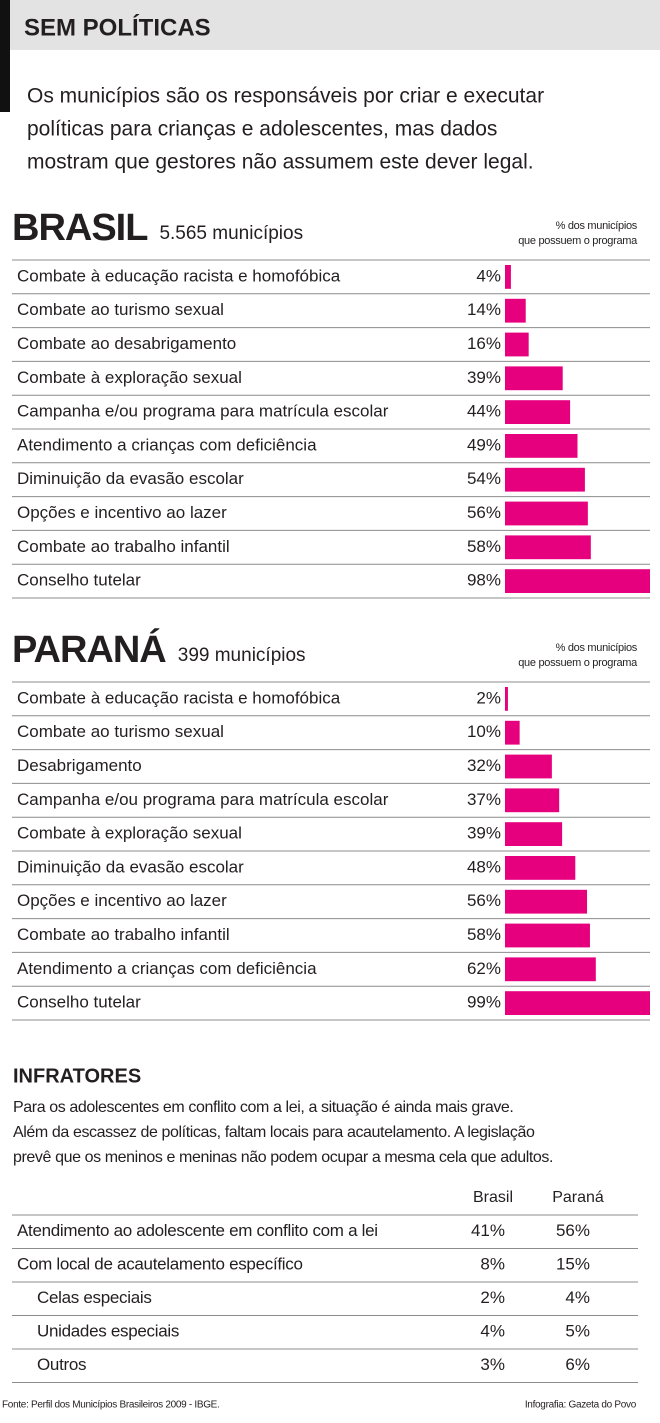 The width and height of the screenshot is (660, 1423). Describe the element at coordinates (79, 765) in the screenshot. I see `category-label: Desabrigamento` at that location.